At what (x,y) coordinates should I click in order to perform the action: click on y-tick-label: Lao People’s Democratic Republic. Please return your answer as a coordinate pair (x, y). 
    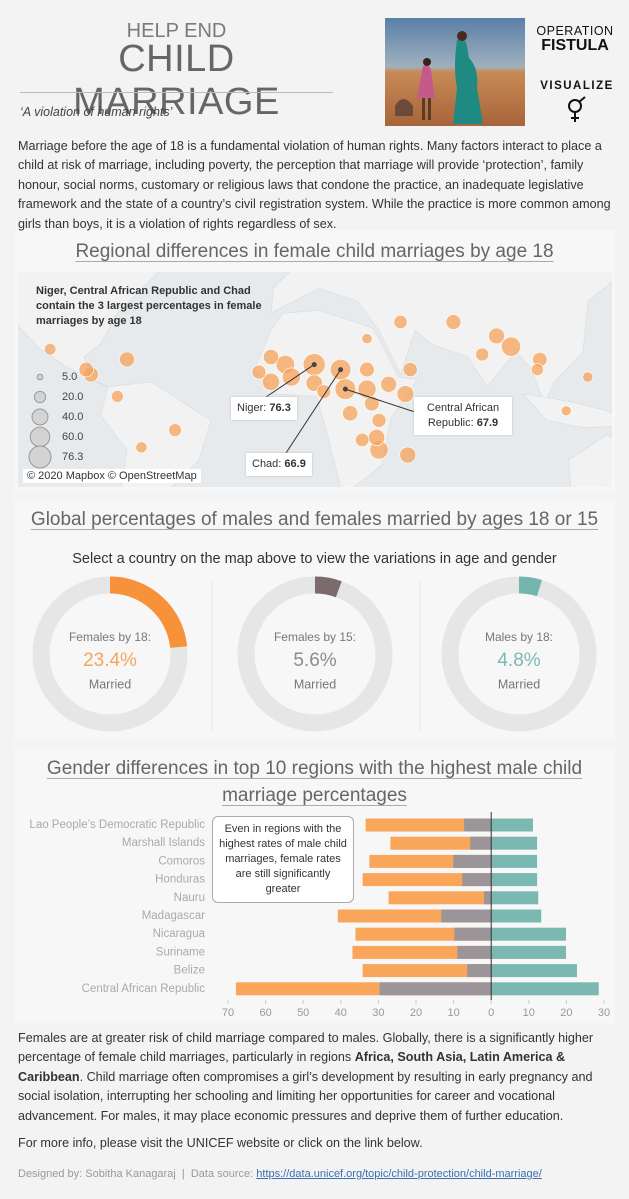
    Looking at the image, I should click on (117, 825).